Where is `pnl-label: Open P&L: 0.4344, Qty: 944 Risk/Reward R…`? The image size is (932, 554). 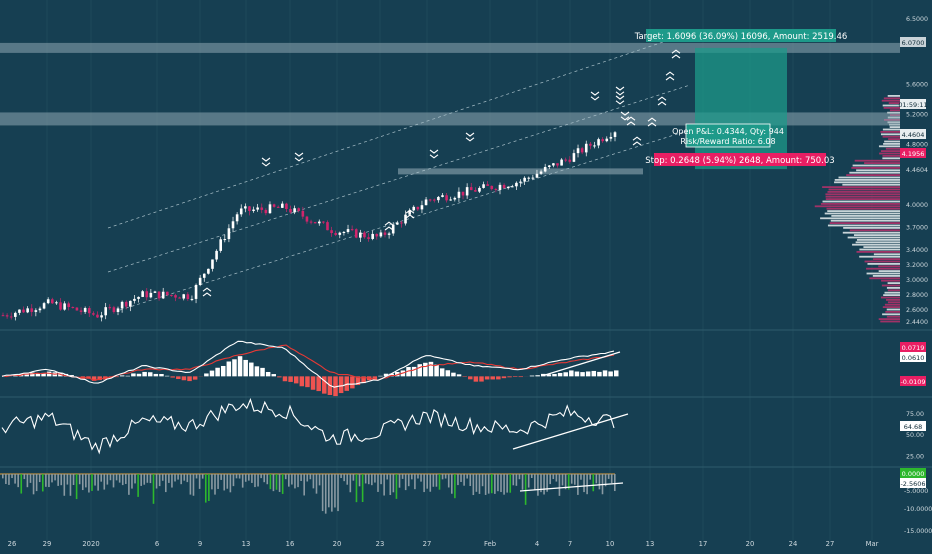 pnl-label: Open P&L: 0.4344, Qty: 944 Risk/Reward R… is located at coordinates (728, 135).